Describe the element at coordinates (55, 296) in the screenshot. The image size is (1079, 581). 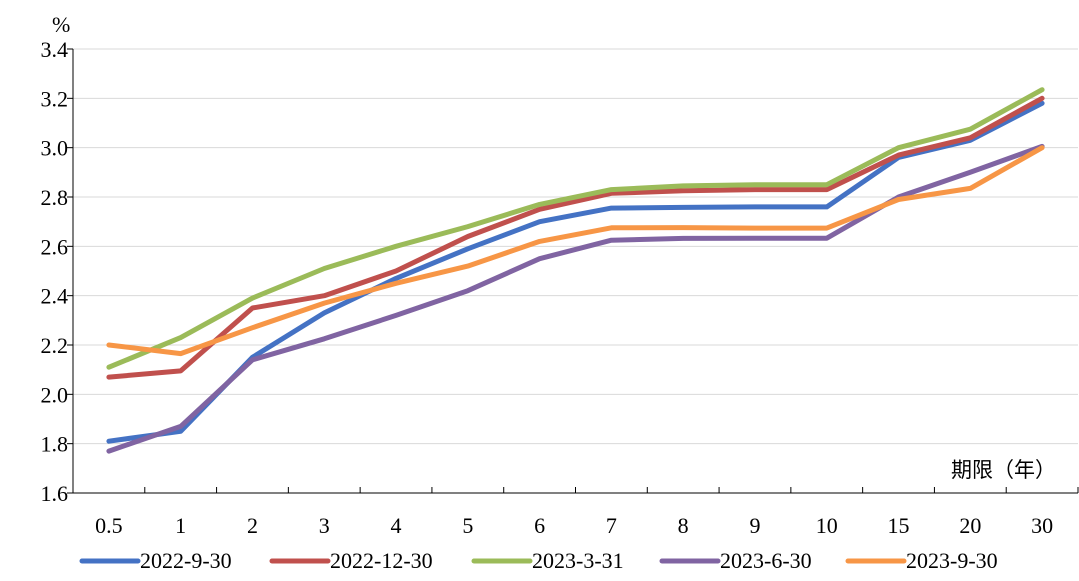
I see `y-tick-label: 2.4` at that location.